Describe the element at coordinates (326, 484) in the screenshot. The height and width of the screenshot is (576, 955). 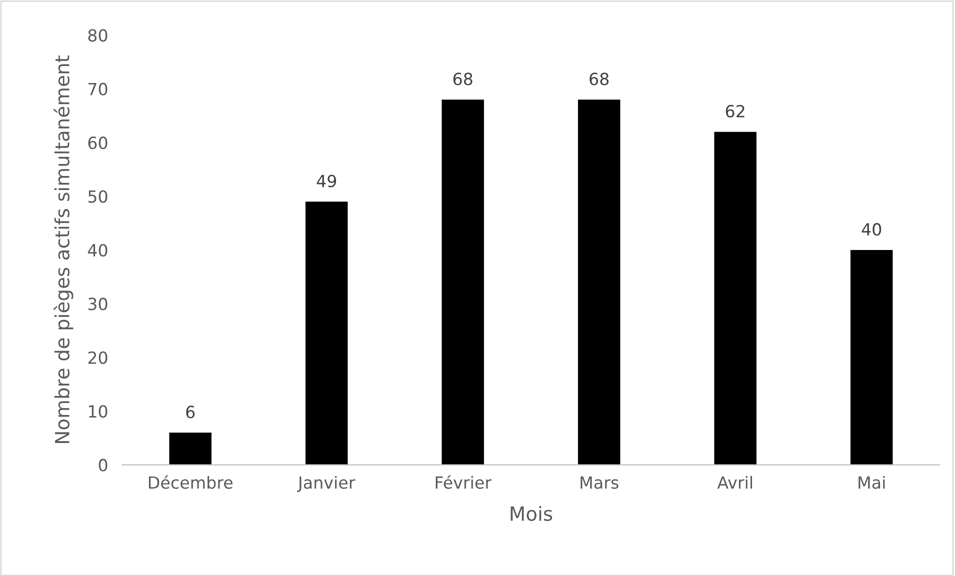
I see `x-tick-label: Janvier` at that location.